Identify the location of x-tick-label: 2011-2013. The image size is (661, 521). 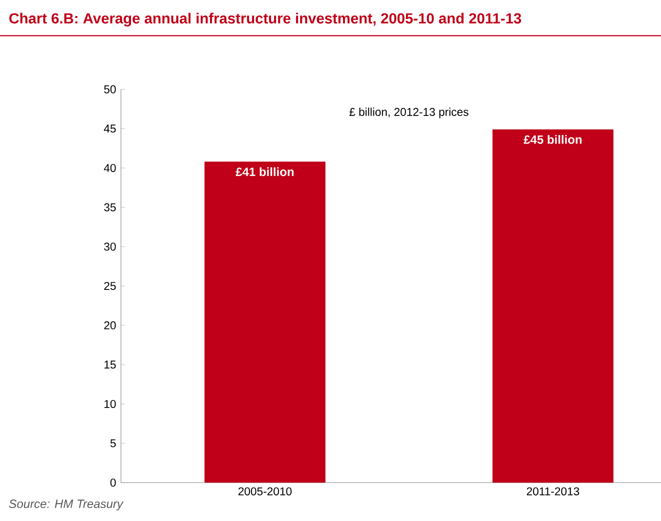
(553, 491).